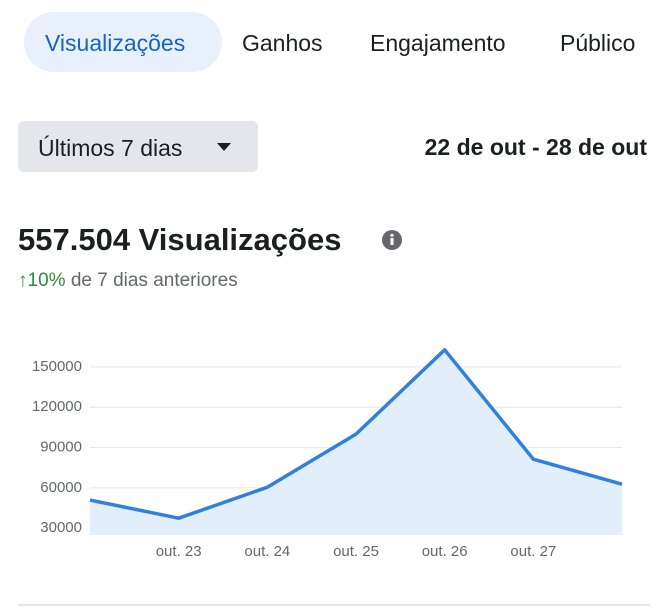 The width and height of the screenshot is (667, 609). I want to click on range-dropdown, so click(138, 146).